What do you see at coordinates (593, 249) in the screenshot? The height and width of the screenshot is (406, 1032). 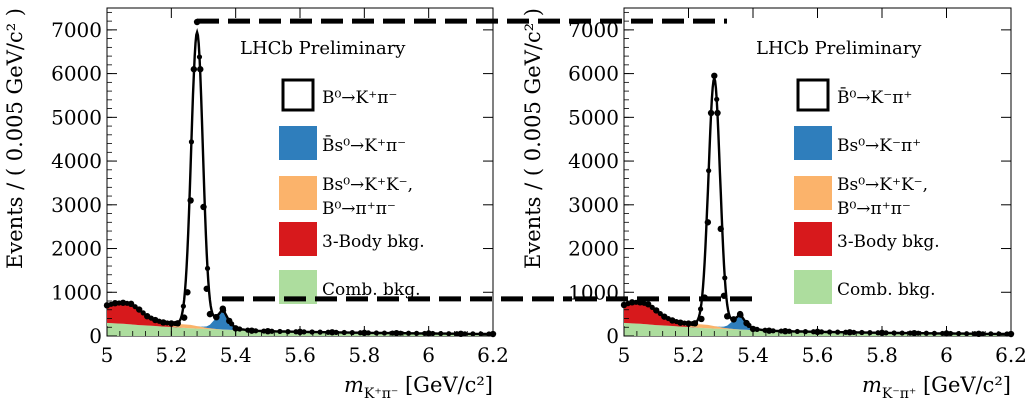 I see `y-tick-label: 2000` at bounding box center [593, 249].